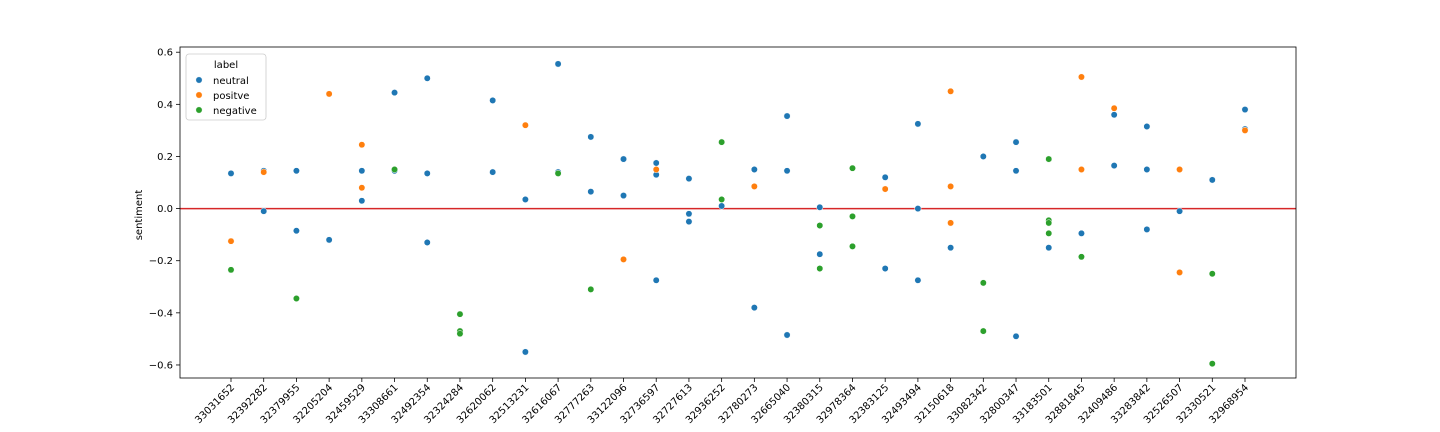 Image resolution: width=1440 pixels, height=432 pixels. What do you see at coordinates (161, 313) in the screenshot?
I see `y-tick-label: −0.4` at bounding box center [161, 313].